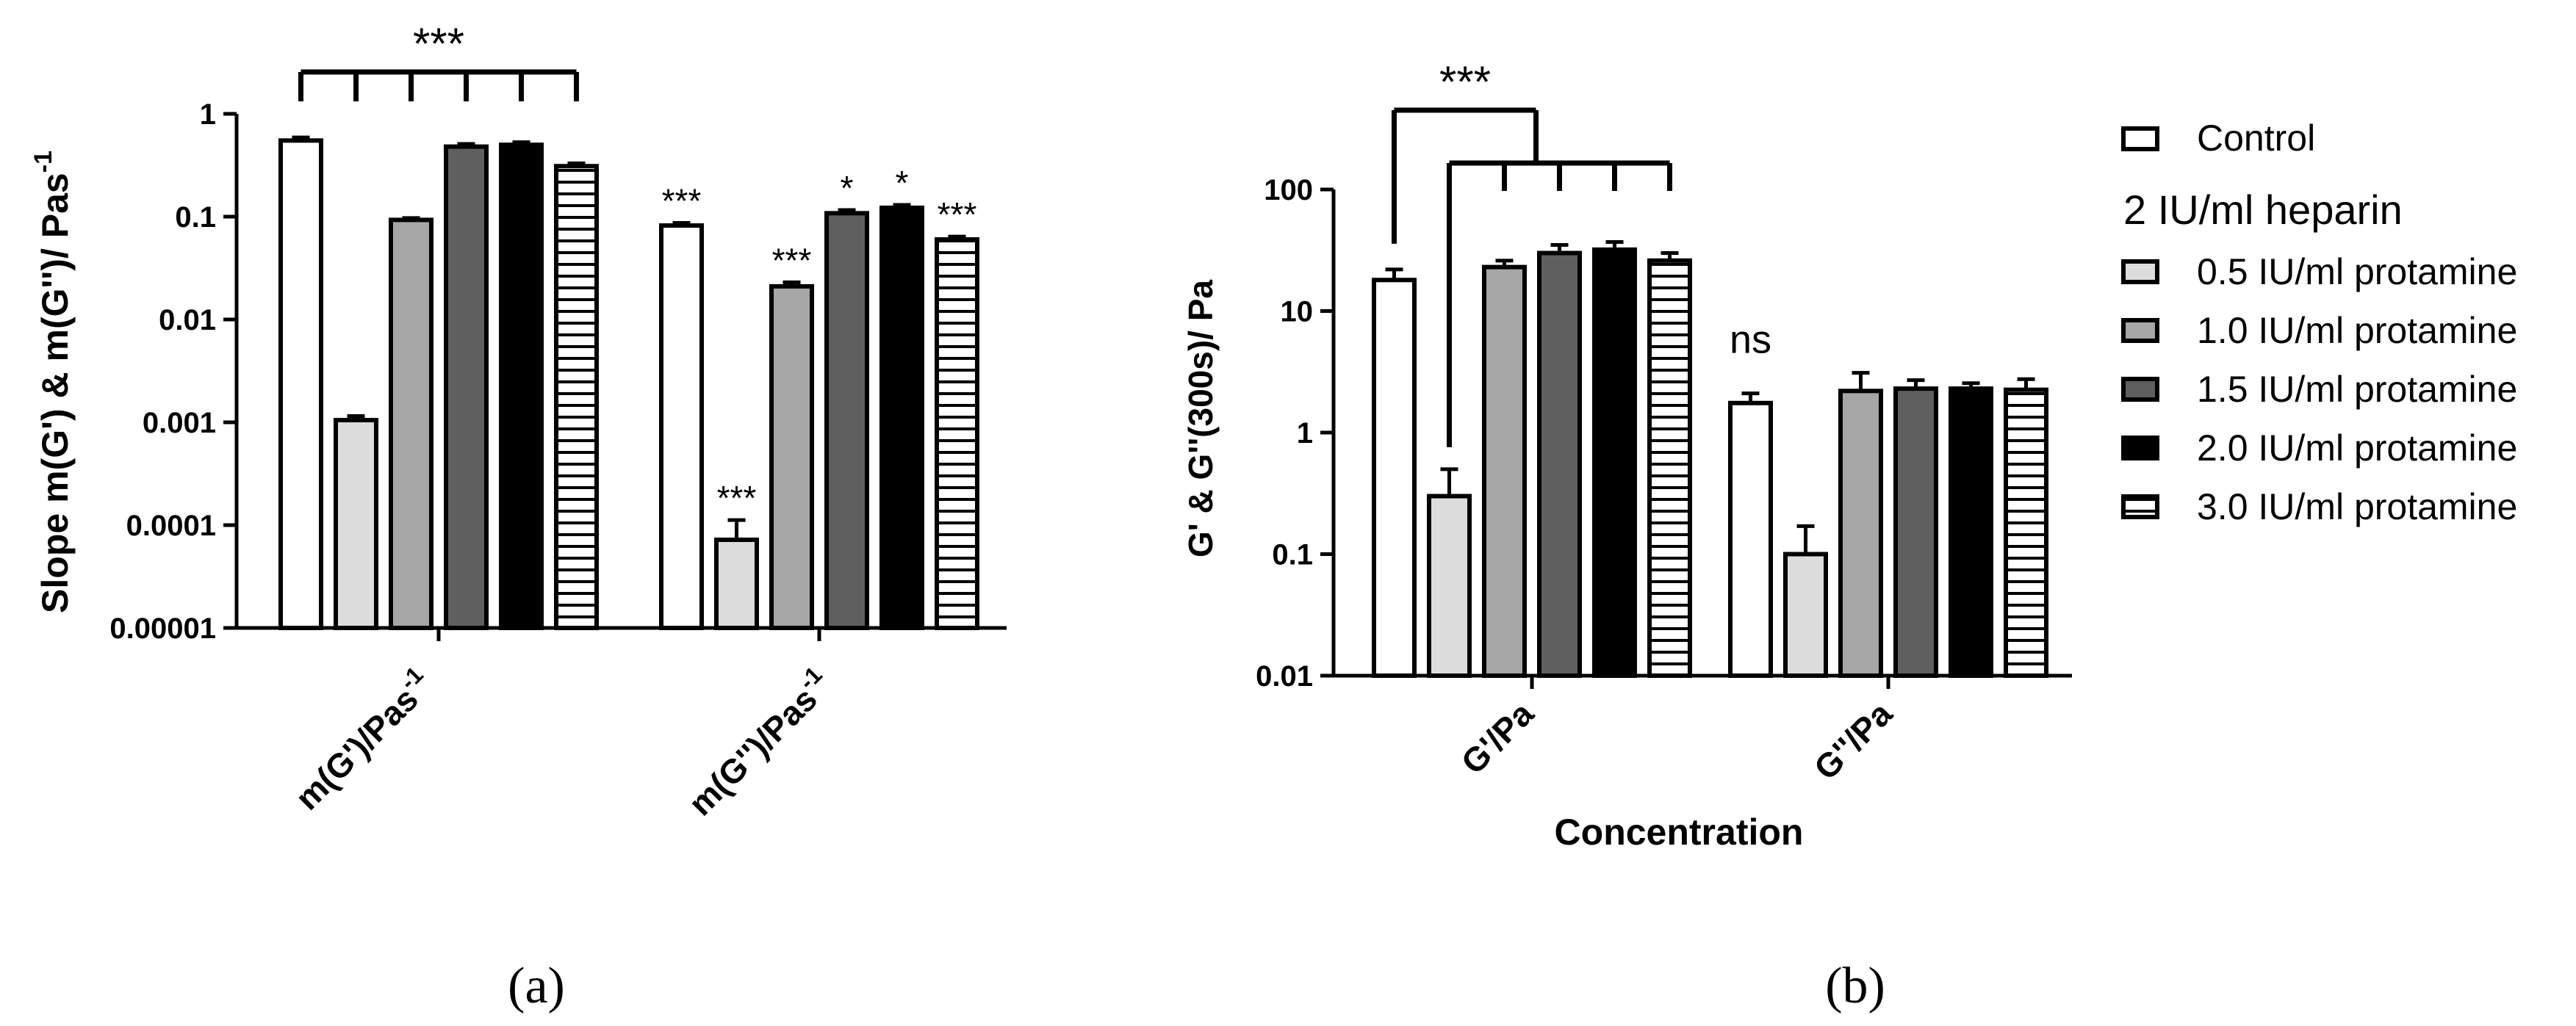 The width and height of the screenshot is (2576, 1026). What do you see at coordinates (2357, 389) in the screenshot?
I see `legend-label-3: 1.5 IU/ml protamine` at bounding box center [2357, 389].